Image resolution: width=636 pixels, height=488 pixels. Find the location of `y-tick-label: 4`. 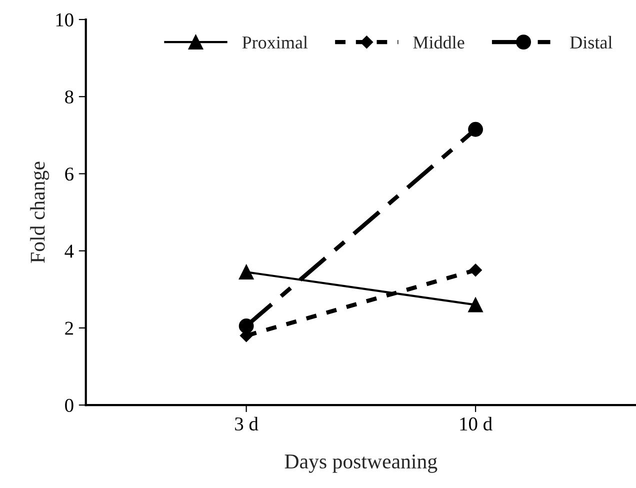

y-tick-label: 4 is located at coordinates (69, 251).